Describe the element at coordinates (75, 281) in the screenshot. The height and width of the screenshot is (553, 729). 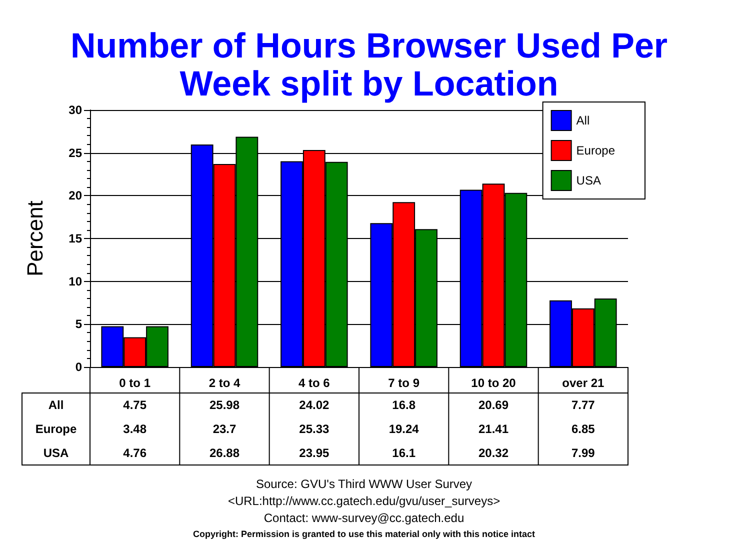
I see `y-tick-label: 10` at that location.